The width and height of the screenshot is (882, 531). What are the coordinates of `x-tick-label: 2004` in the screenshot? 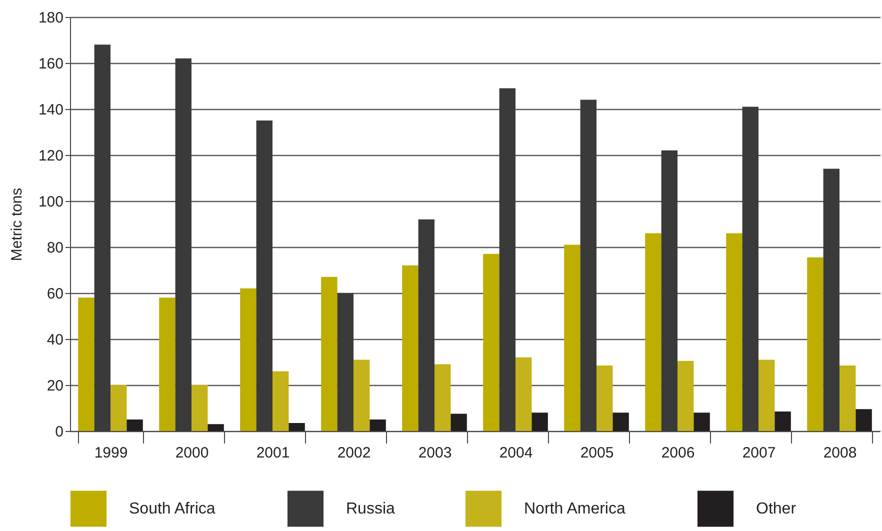 It's located at (516, 453).